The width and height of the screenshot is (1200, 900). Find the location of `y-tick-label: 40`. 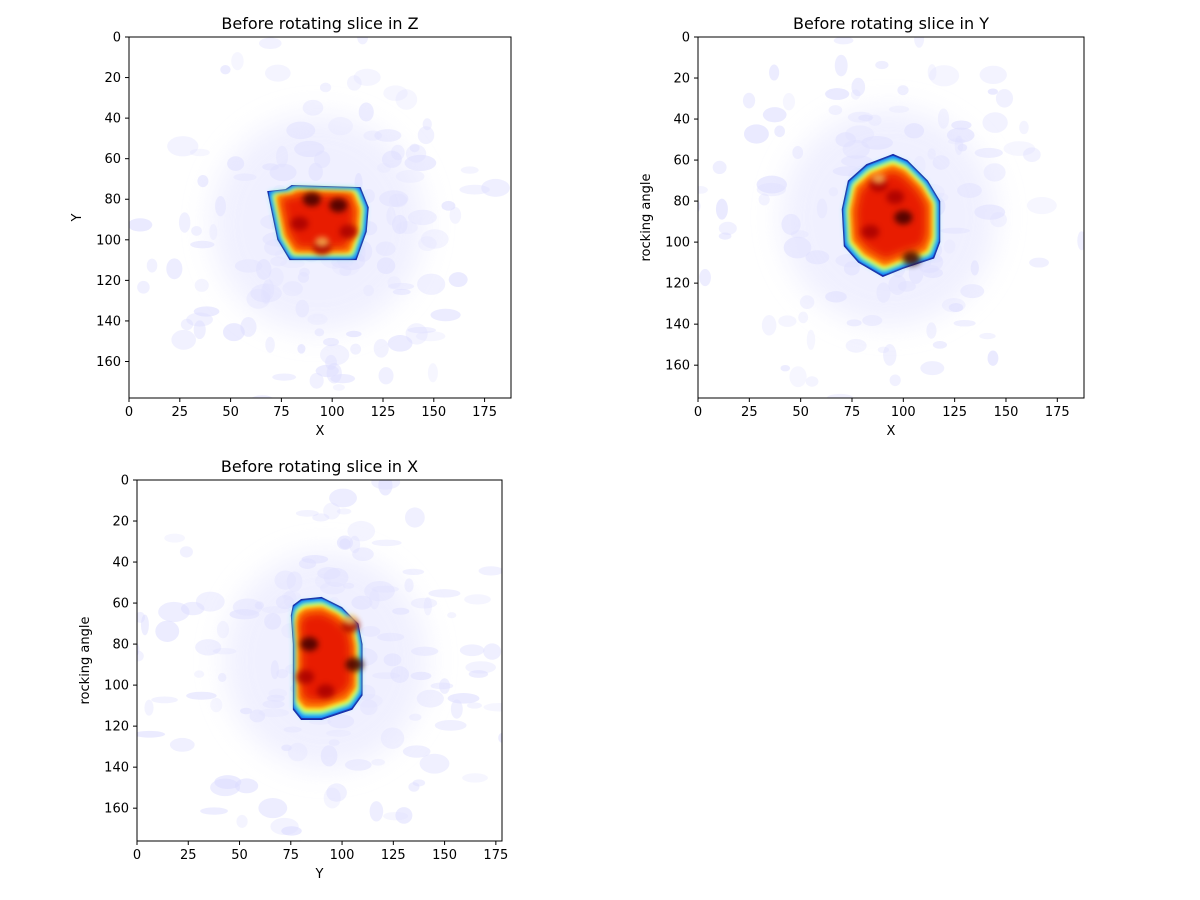

y-tick-label: 40 is located at coordinates (120, 563).